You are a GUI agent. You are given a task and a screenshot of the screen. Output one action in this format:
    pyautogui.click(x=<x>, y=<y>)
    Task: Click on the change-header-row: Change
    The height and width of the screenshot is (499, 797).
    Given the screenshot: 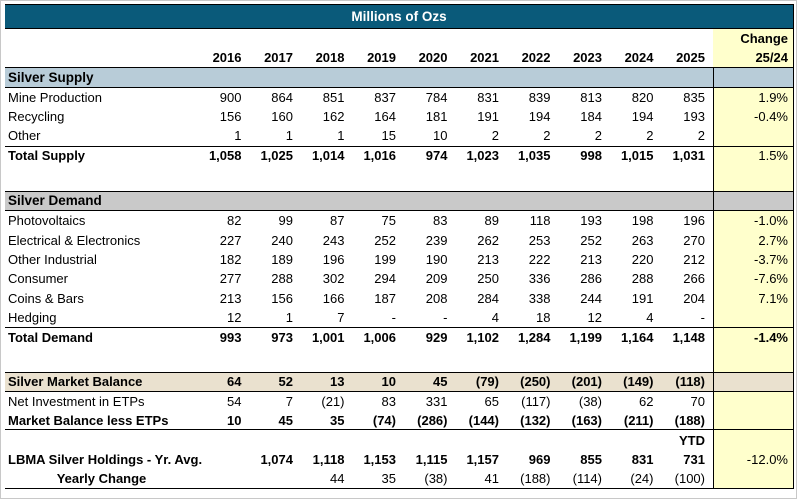 What is the action you would take?
    pyautogui.click(x=399, y=38)
    